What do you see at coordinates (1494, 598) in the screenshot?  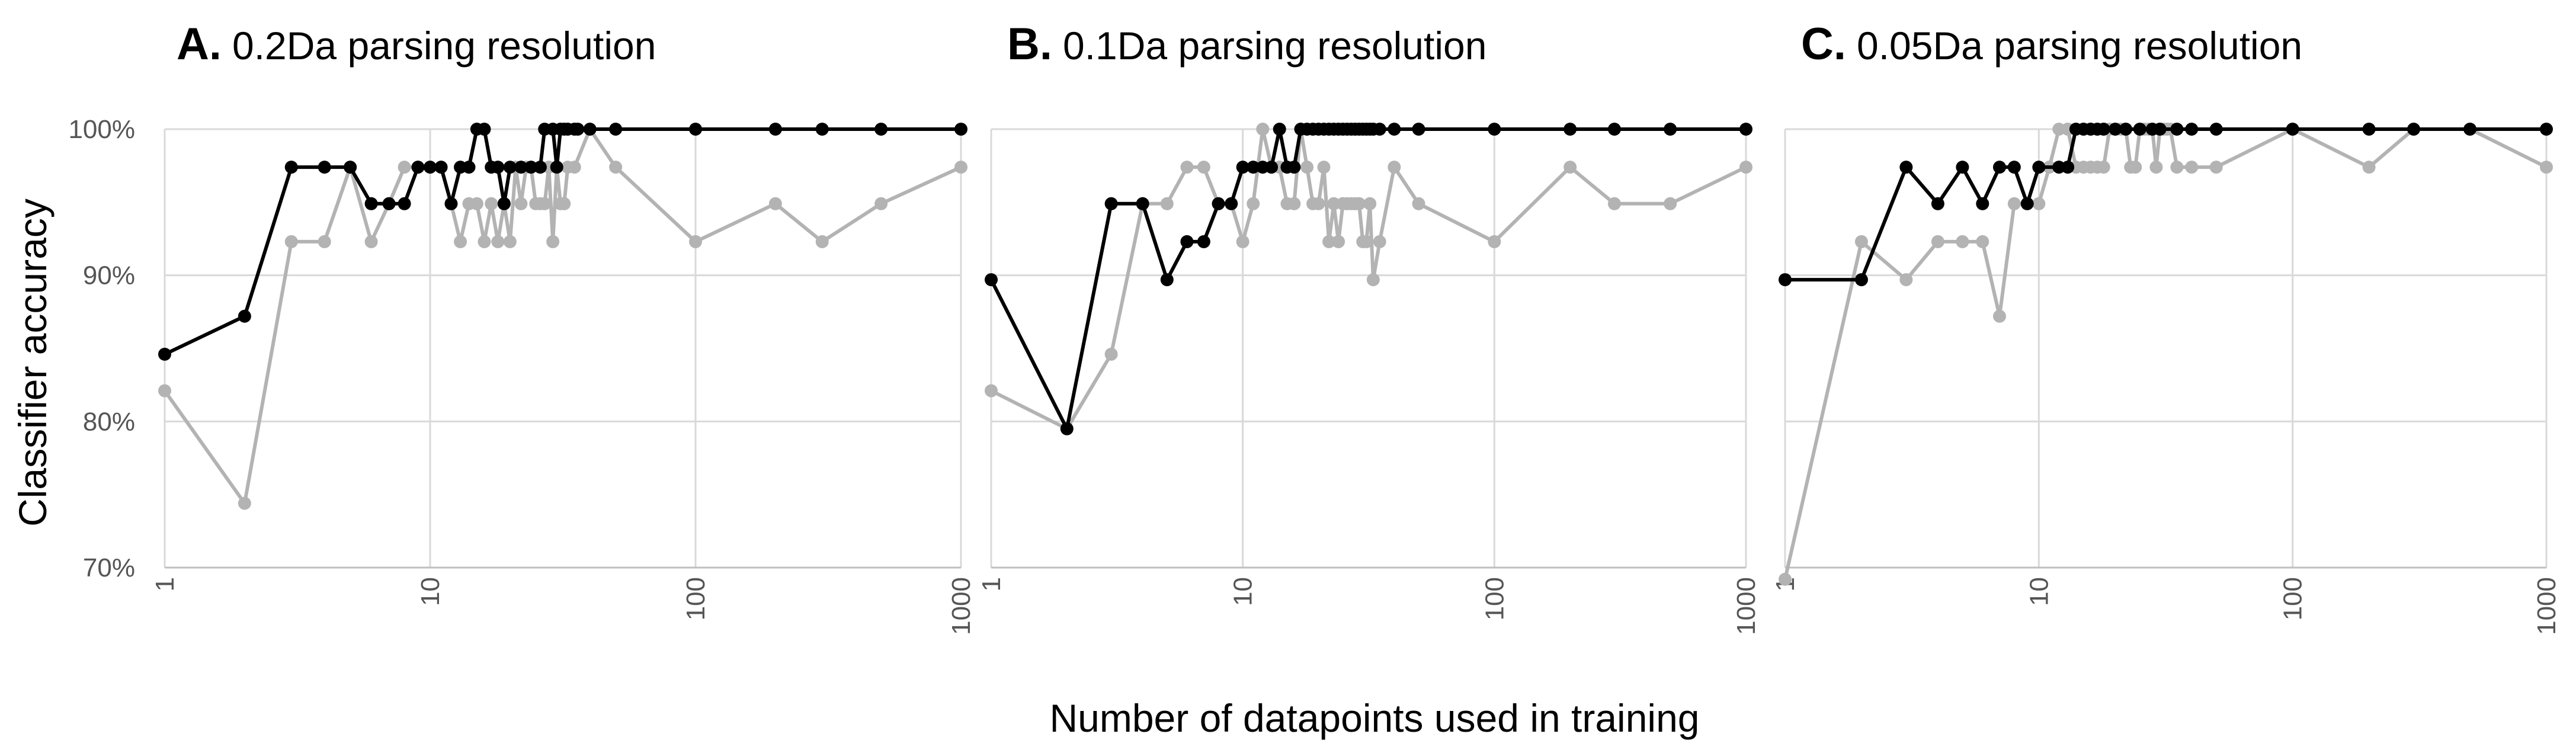 I see `x-tick-label: 100` at bounding box center [1494, 598].